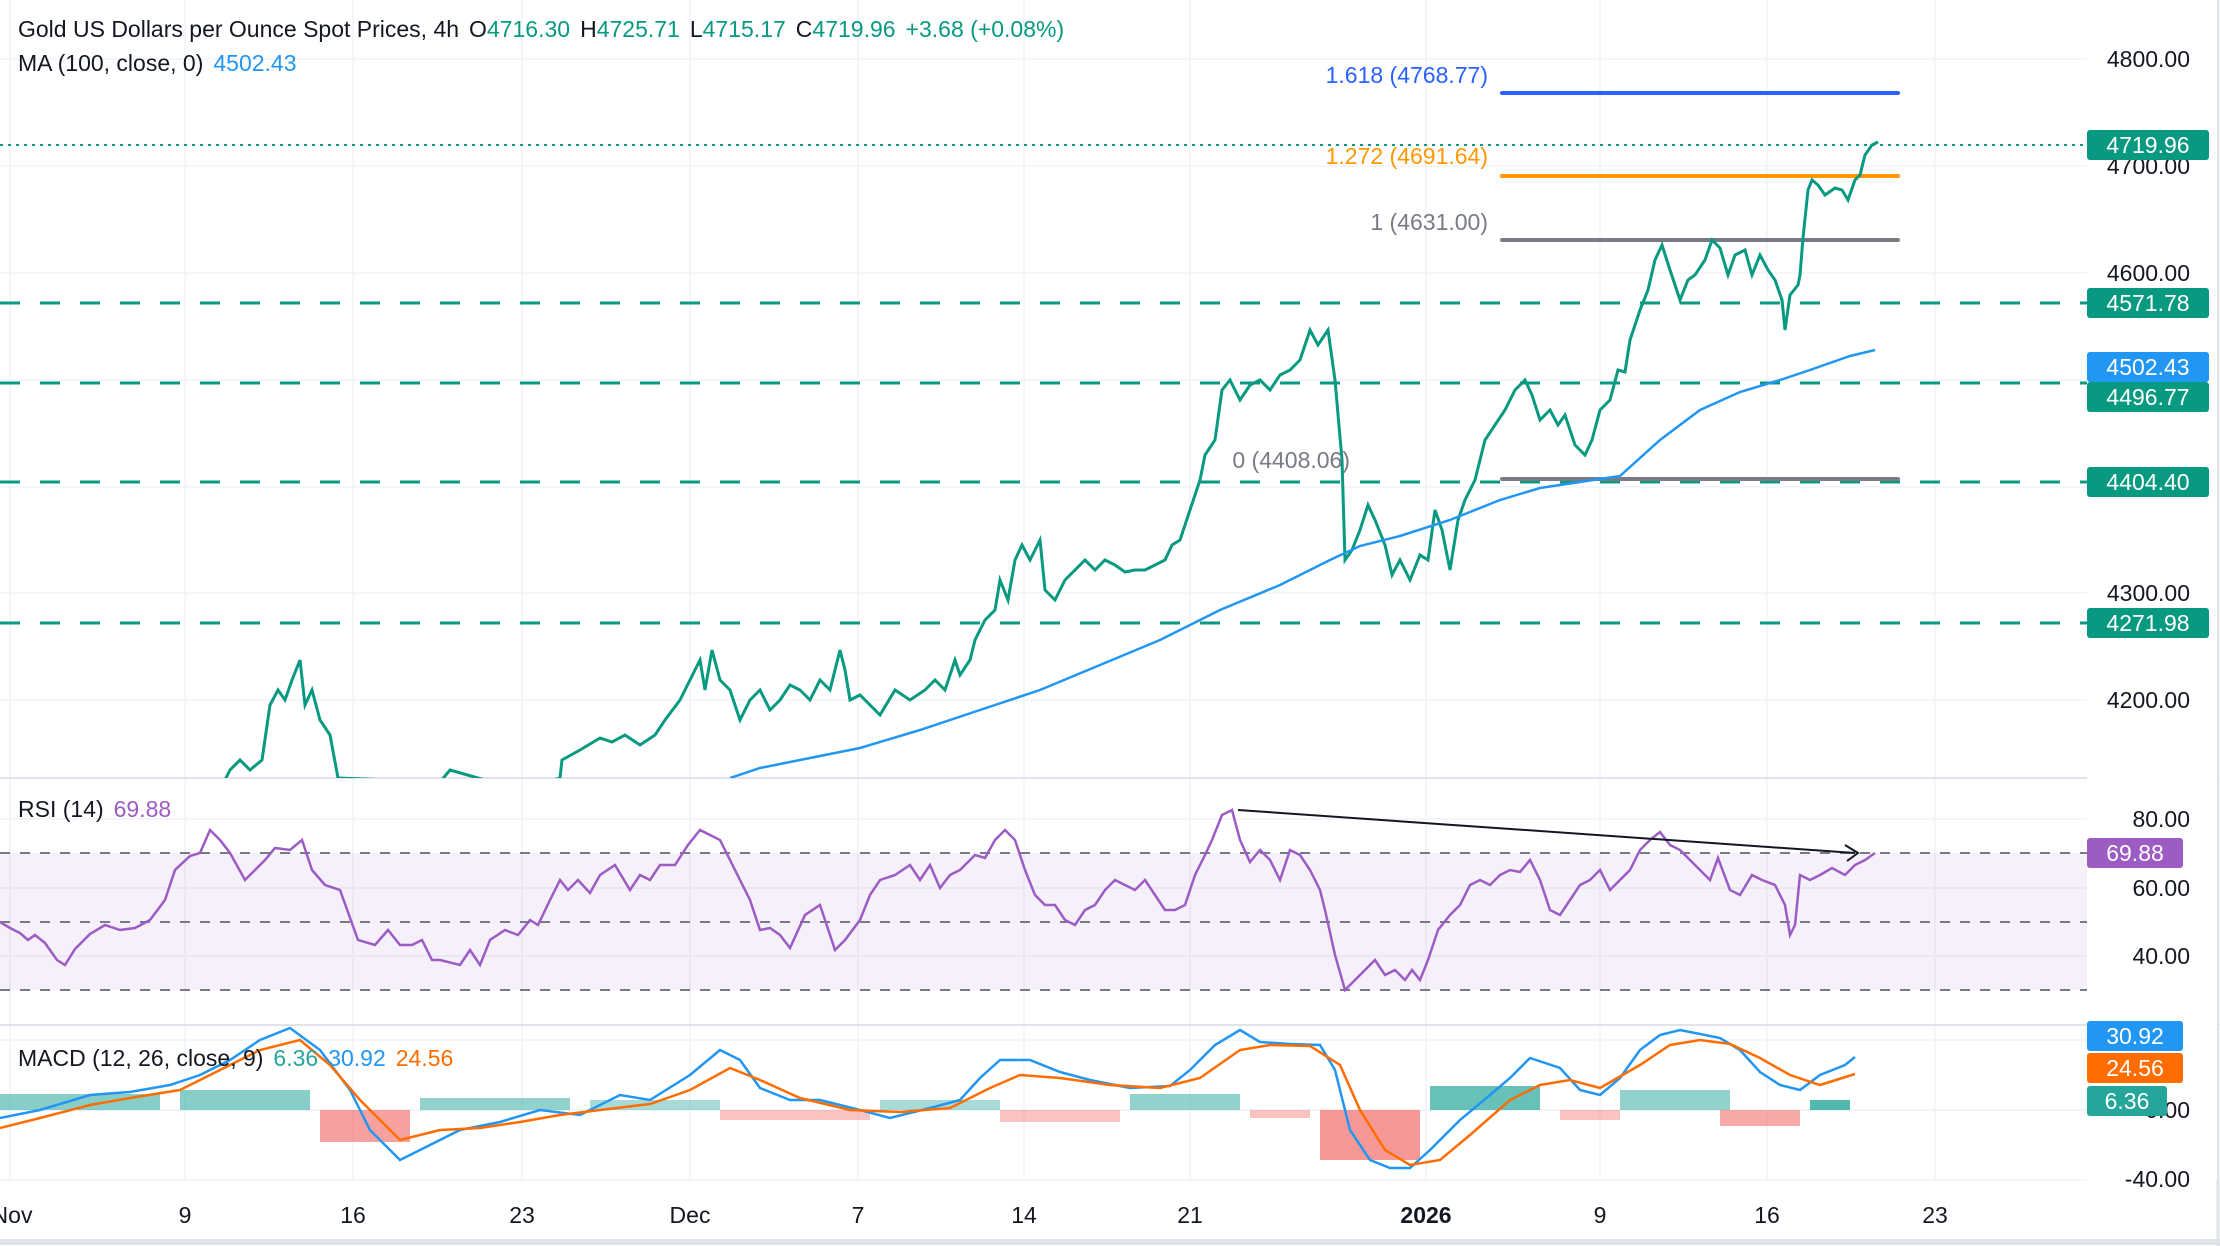 The width and height of the screenshot is (2220, 1246). I want to click on macd-tag: 30.92, so click(2135, 1036).